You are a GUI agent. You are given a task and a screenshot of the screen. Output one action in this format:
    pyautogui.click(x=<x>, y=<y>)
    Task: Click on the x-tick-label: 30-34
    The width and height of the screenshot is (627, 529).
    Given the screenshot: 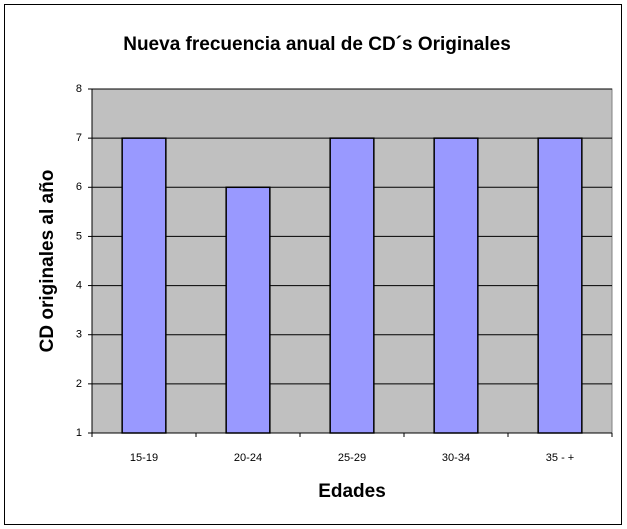 What is the action you would take?
    pyautogui.click(x=456, y=458)
    